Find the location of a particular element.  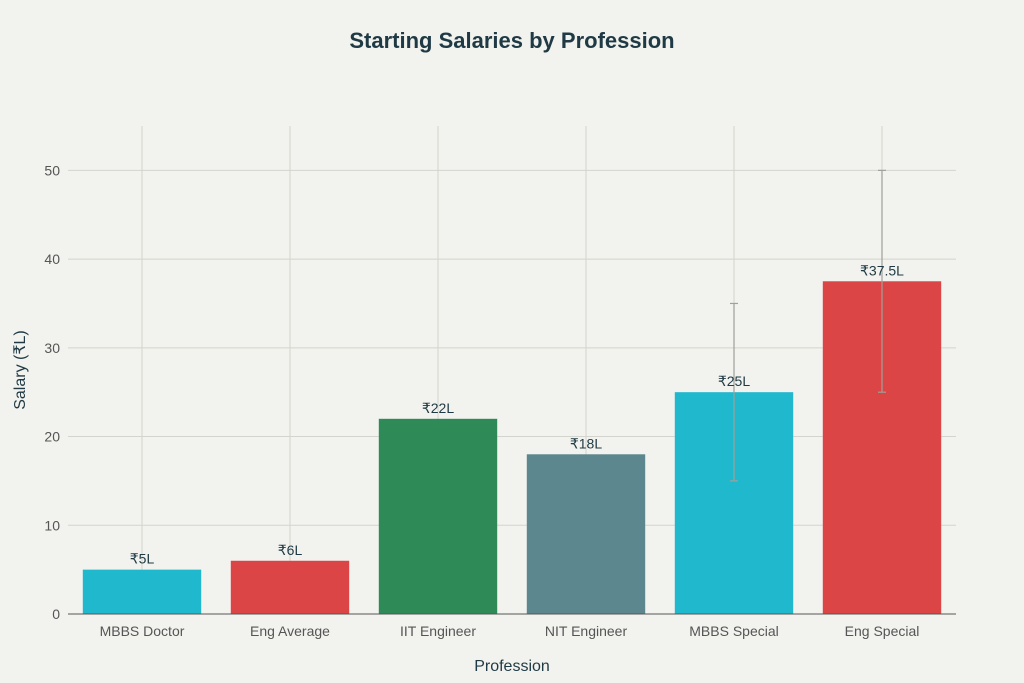

x-axis-title: Profession is located at coordinates (512, 666).